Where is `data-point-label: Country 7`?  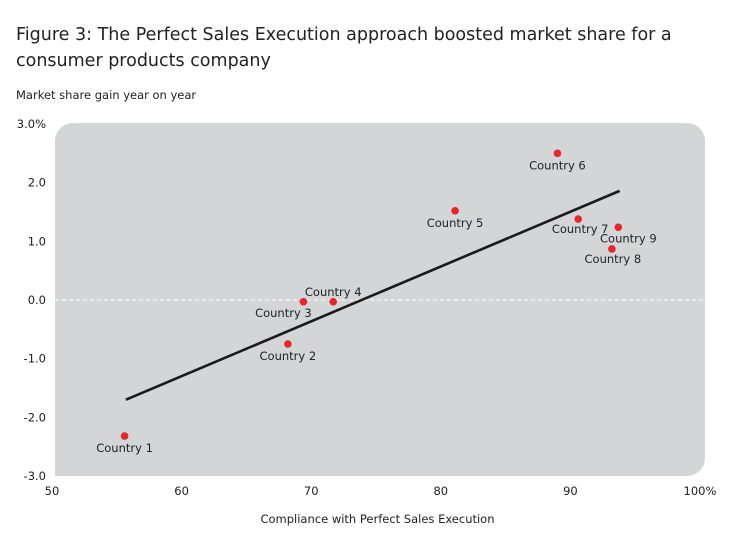
data-point-label: Country 7 is located at coordinates (580, 229).